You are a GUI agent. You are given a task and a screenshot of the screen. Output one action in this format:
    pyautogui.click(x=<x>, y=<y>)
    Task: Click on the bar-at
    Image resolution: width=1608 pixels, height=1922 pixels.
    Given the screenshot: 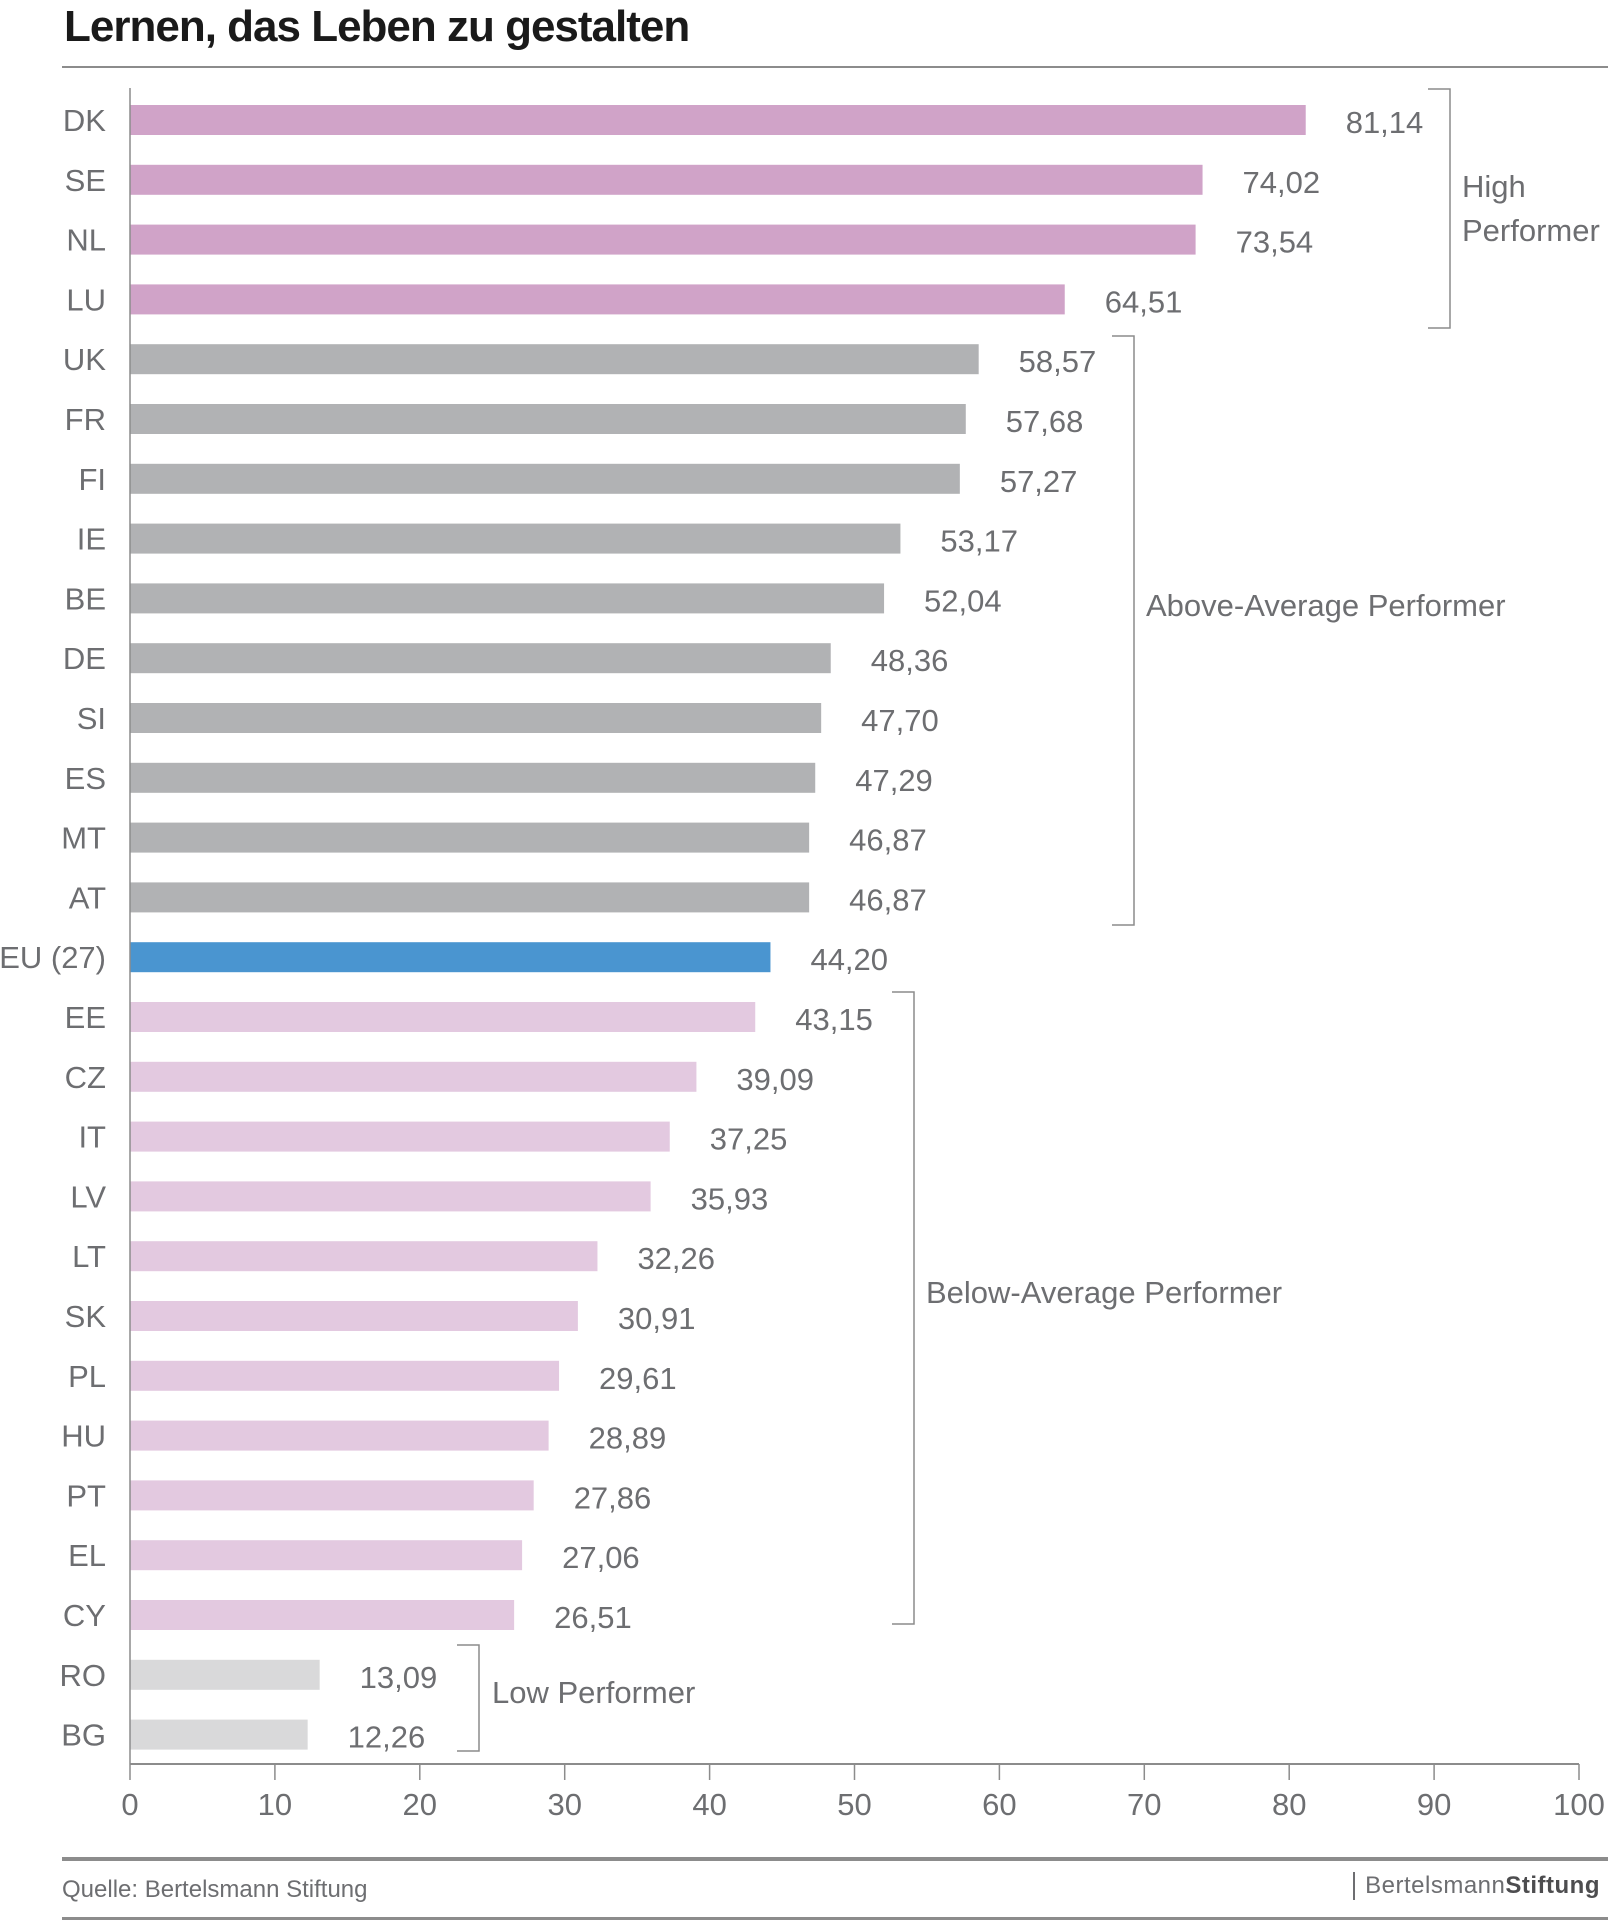 What is the action you would take?
    pyautogui.click(x=470, y=897)
    